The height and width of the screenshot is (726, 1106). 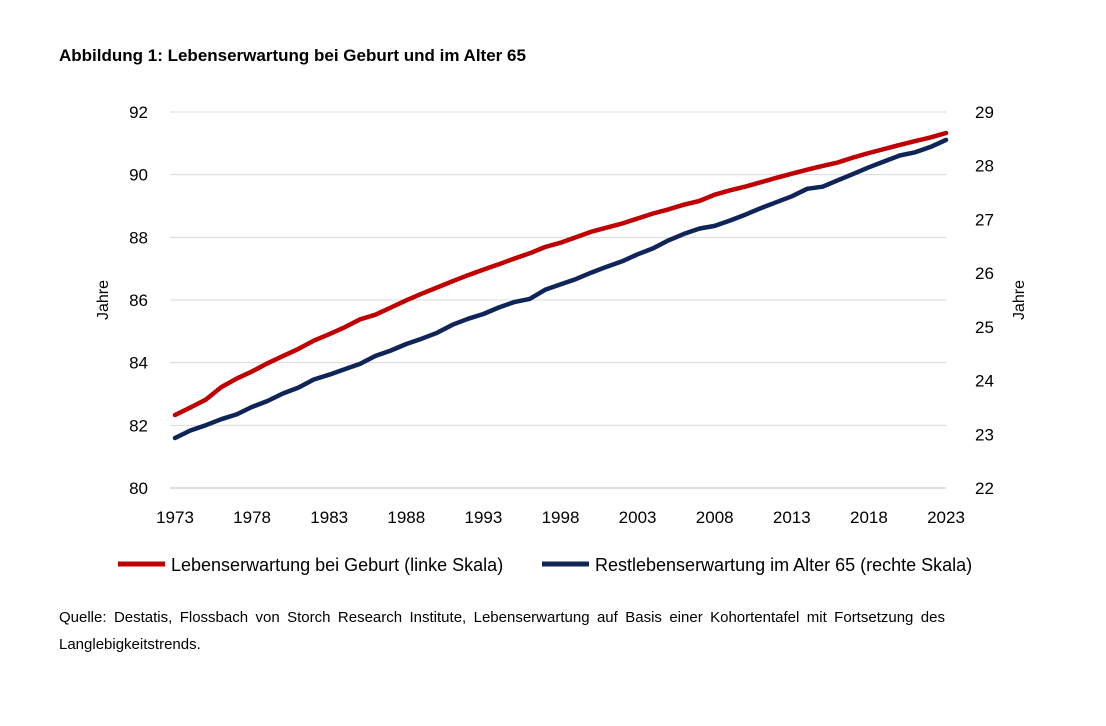 What do you see at coordinates (984, 488) in the screenshot?
I see `right-tick-label: 22` at bounding box center [984, 488].